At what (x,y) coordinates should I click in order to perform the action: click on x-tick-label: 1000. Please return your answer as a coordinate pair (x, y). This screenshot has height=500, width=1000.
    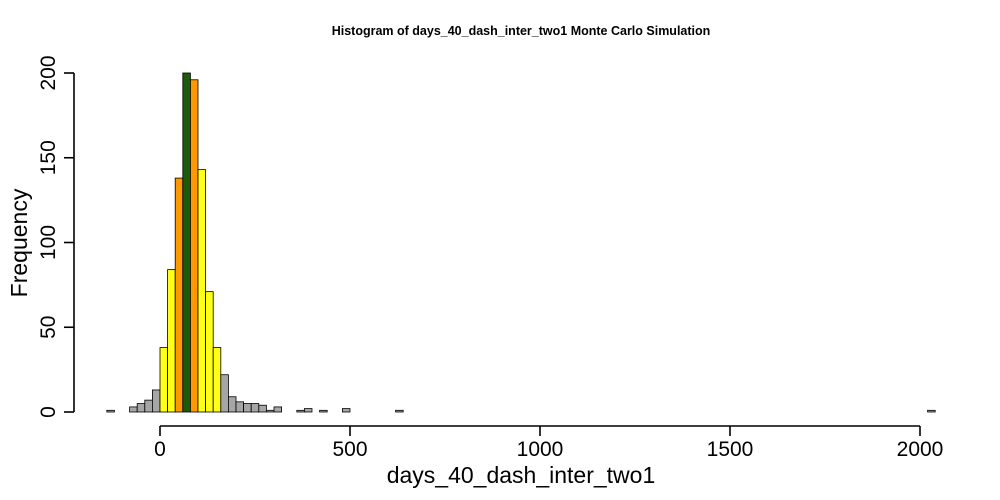
    Looking at the image, I should click on (540, 449).